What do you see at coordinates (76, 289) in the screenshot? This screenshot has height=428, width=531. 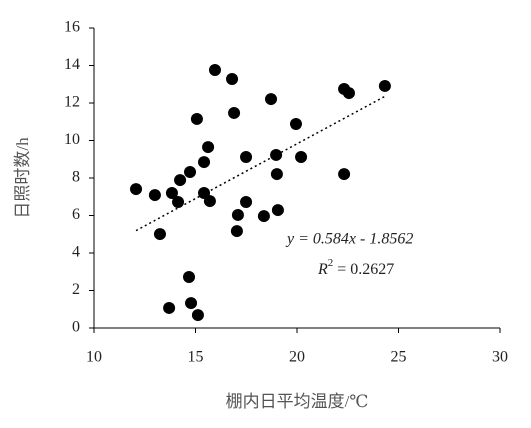 I see `y-tick-label: 2` at bounding box center [76, 289].